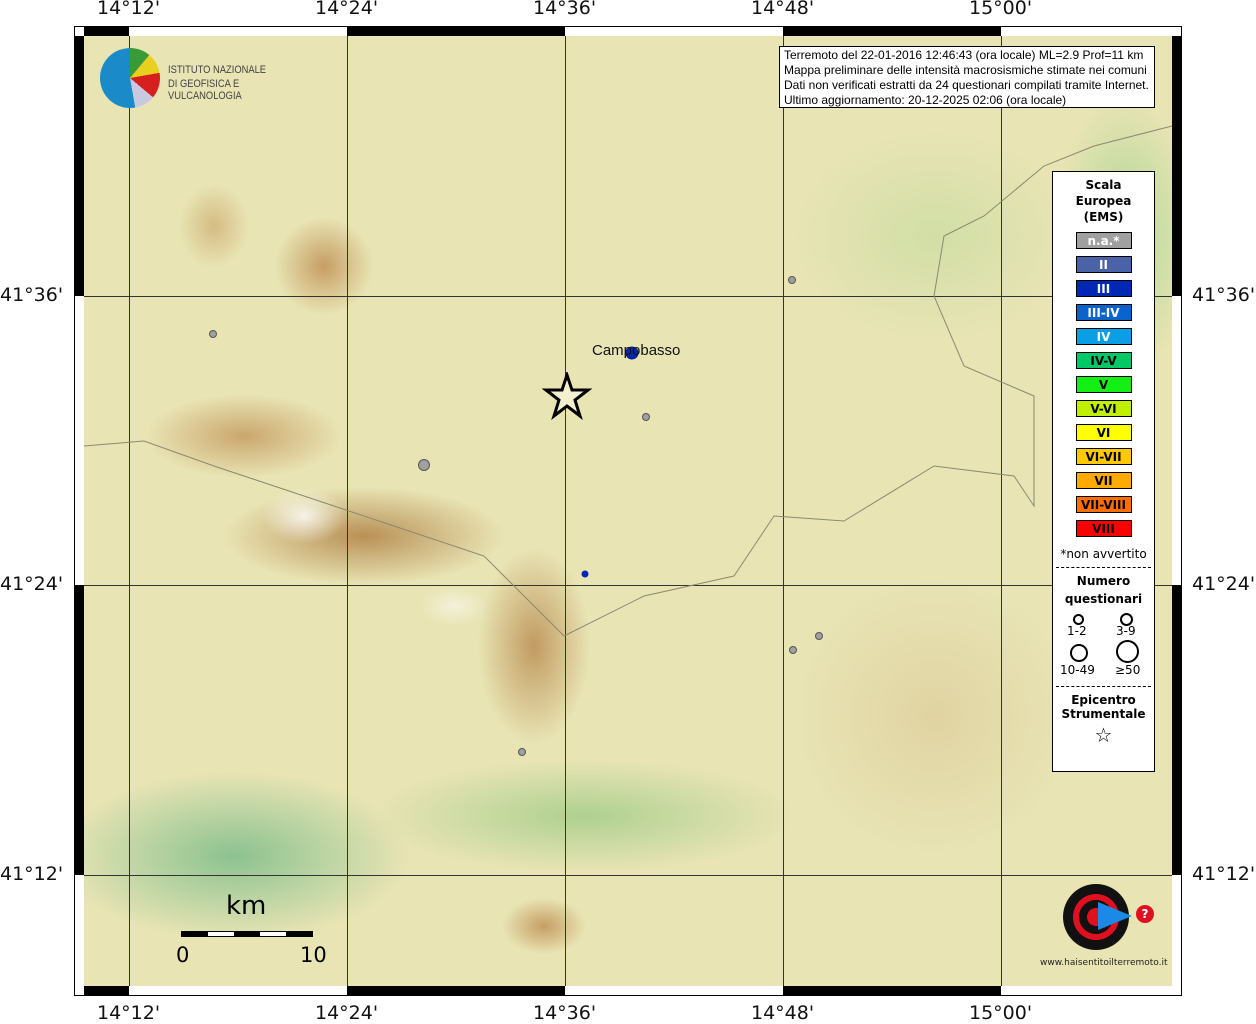 This screenshot has width=1256, height=1024. What do you see at coordinates (1103, 264) in the screenshot?
I see `ems-class-ii: II` at bounding box center [1103, 264].